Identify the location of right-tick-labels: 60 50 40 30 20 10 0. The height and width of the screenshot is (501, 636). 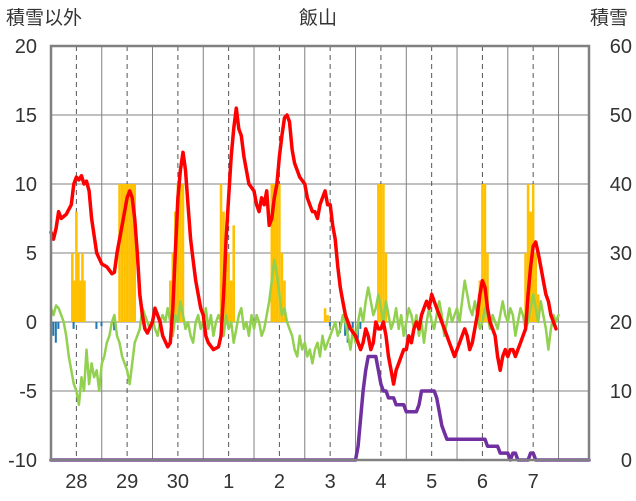
(621, 254).